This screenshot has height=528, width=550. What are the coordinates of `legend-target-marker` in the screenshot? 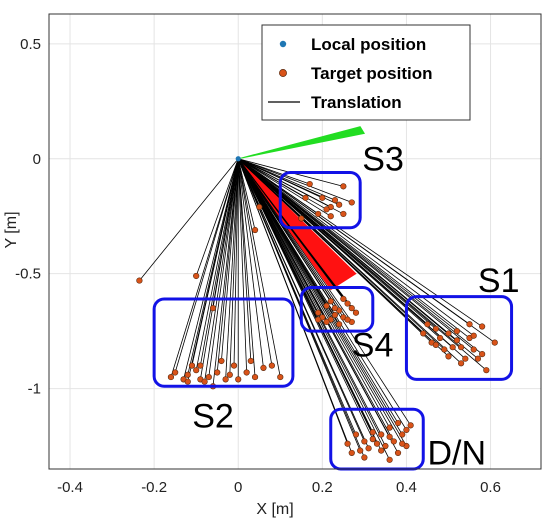 It's located at (283, 73).